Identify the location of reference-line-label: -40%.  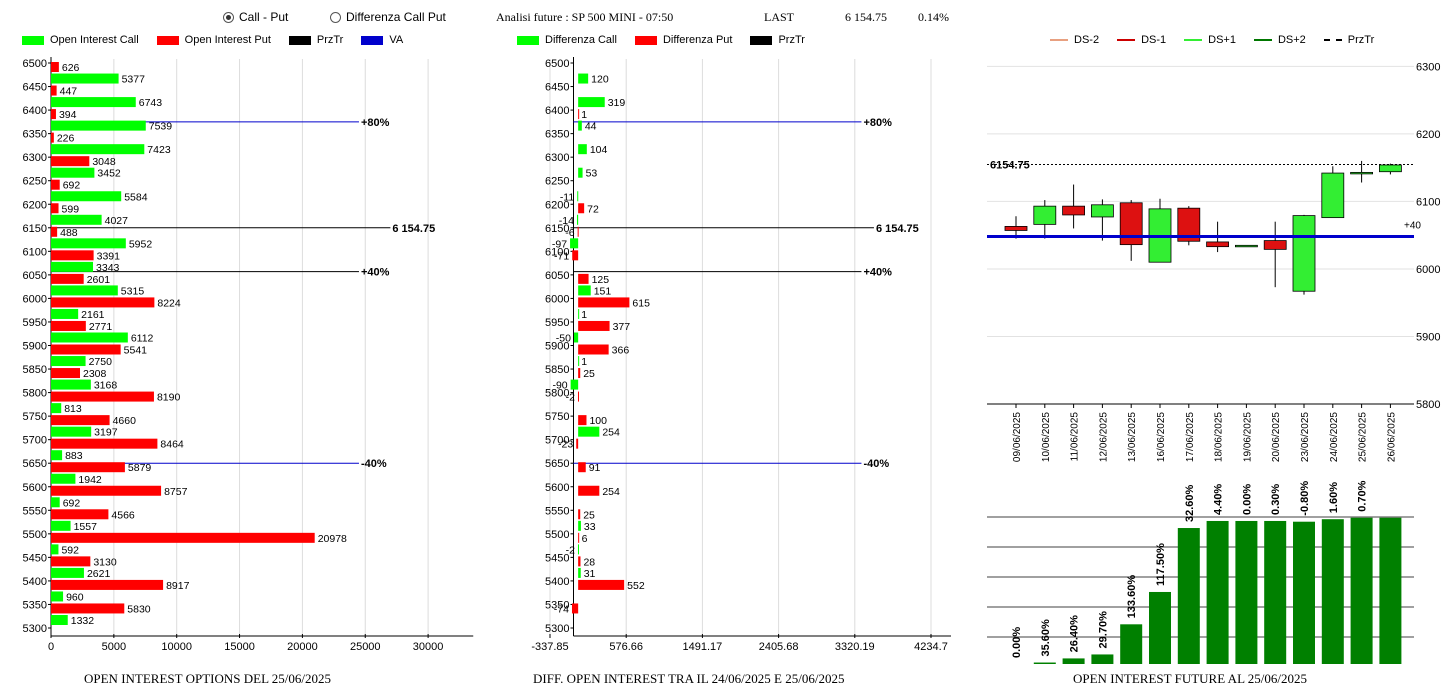
(374, 464).